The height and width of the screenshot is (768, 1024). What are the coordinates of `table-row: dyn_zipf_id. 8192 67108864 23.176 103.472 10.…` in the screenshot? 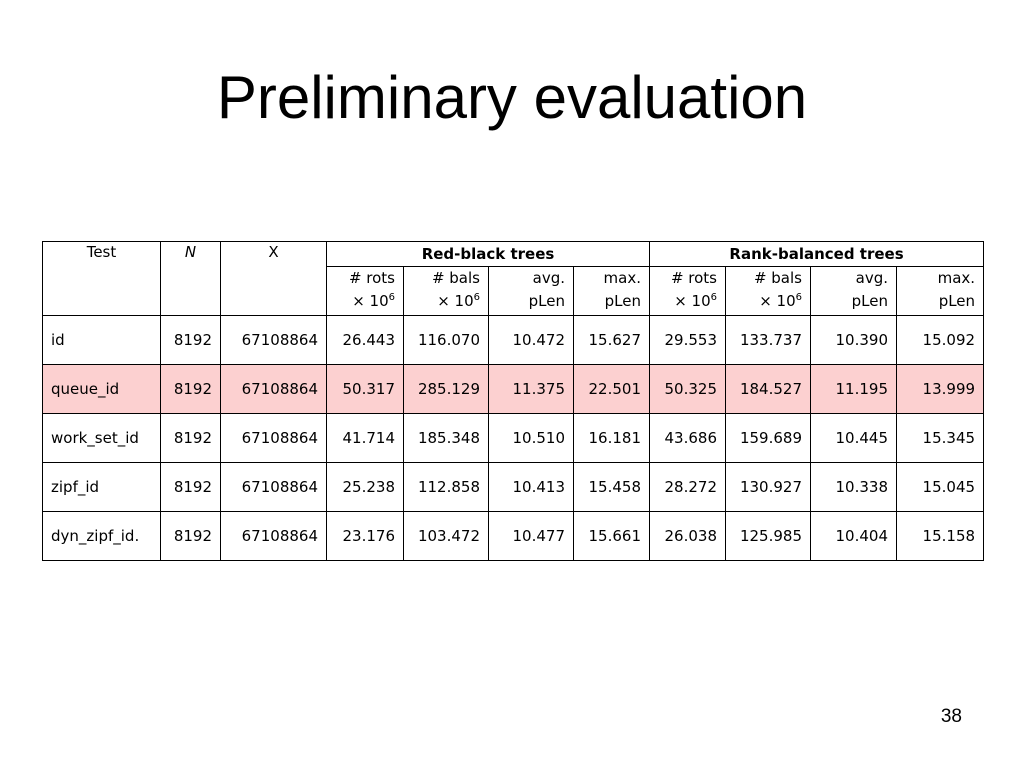 It's located at (513, 536).